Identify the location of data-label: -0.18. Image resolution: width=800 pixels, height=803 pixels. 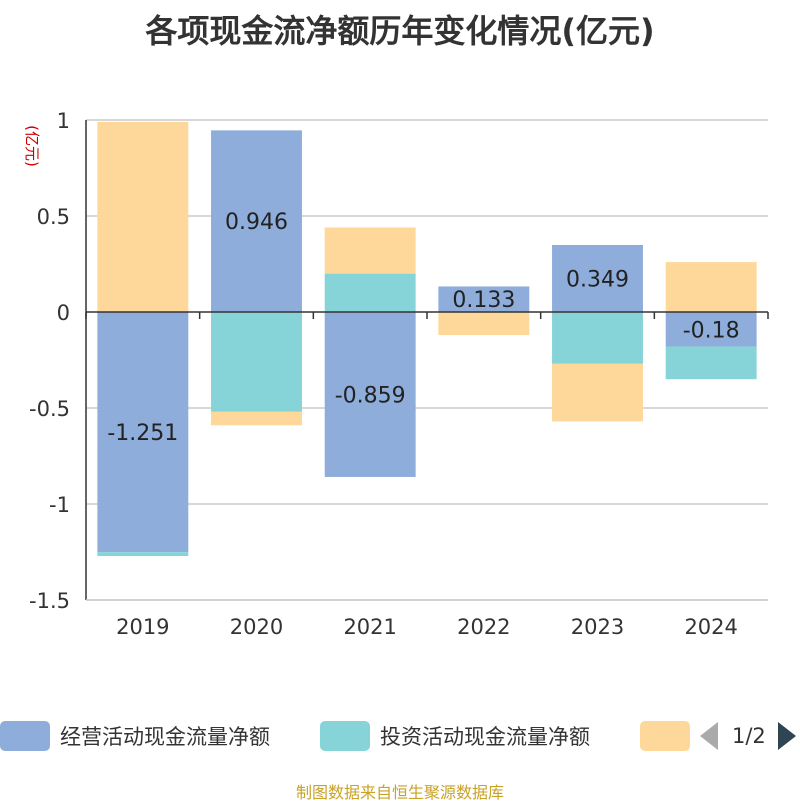
(711, 330).